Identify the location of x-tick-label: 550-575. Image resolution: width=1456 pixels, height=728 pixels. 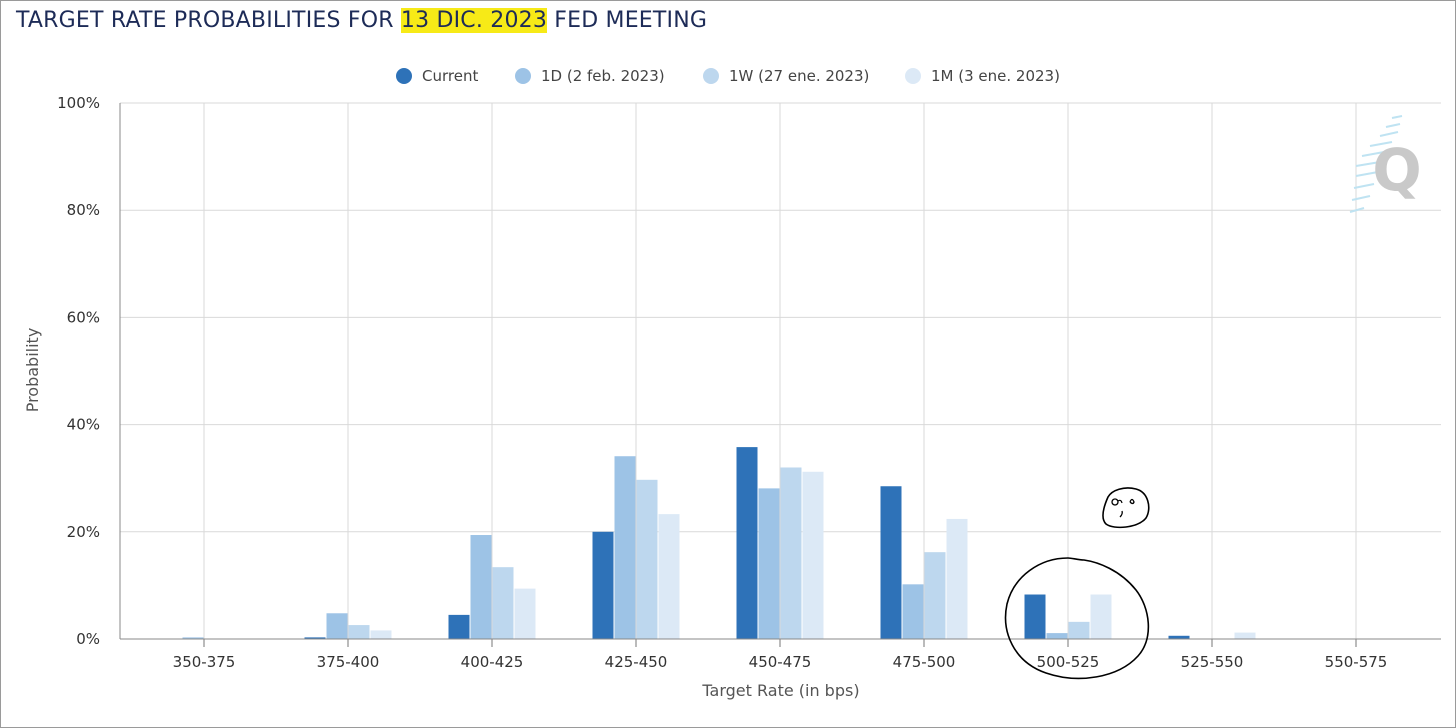
(1356, 662).